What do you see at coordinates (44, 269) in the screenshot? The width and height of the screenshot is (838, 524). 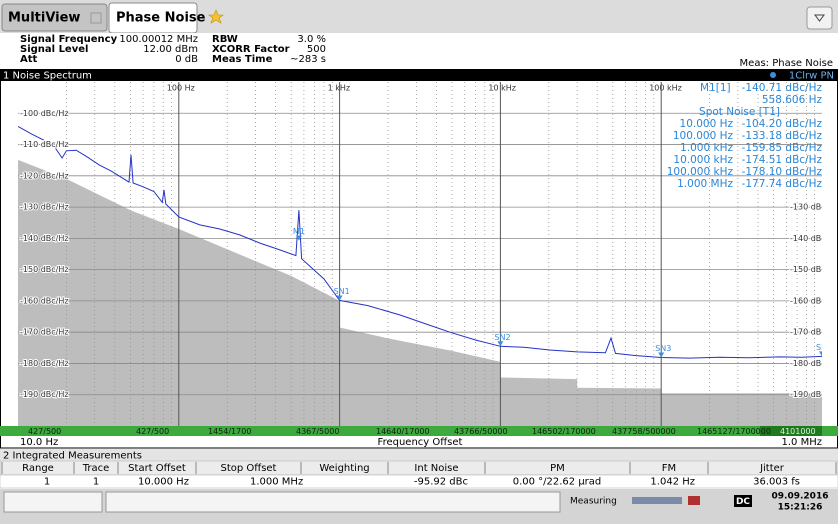 I see `y-tick-label: -150 dBc/Hz` at bounding box center [44, 269].